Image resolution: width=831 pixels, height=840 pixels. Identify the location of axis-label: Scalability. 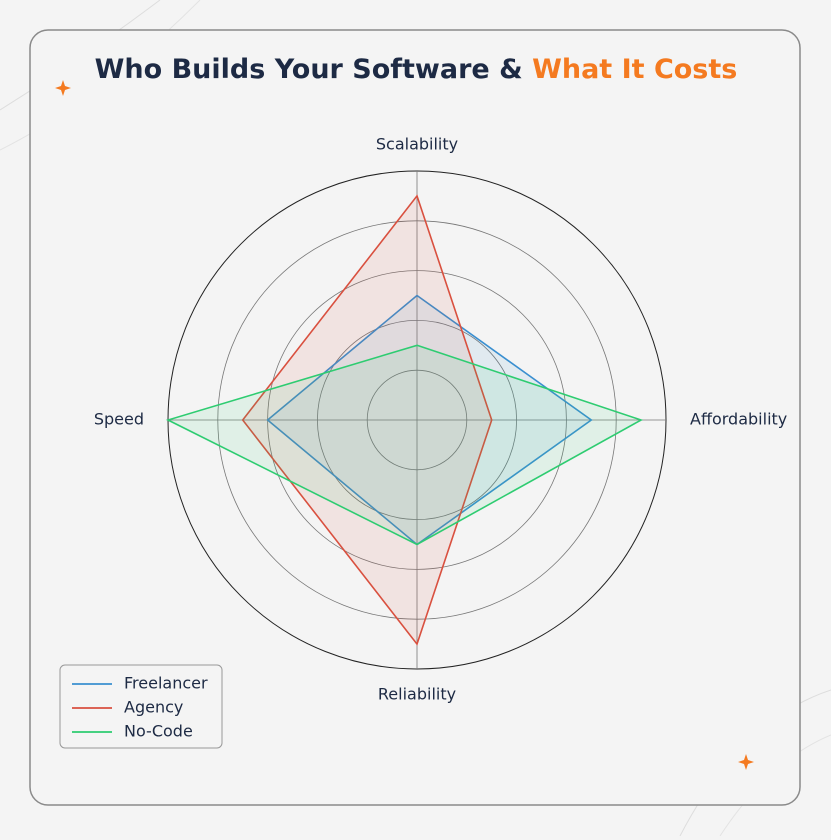
(417, 144).